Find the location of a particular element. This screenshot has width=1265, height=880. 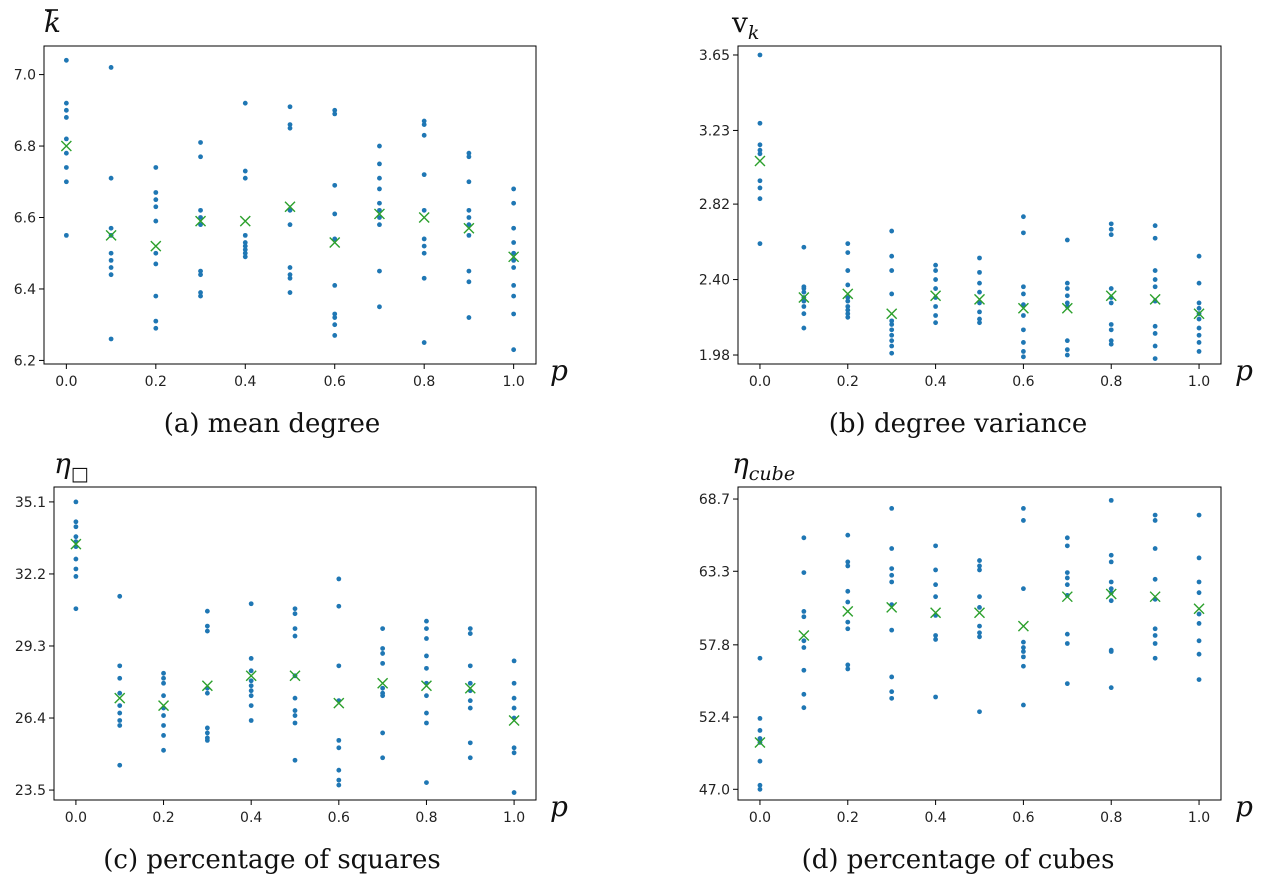

y-tick-label: 6.8 is located at coordinates (25, 147).